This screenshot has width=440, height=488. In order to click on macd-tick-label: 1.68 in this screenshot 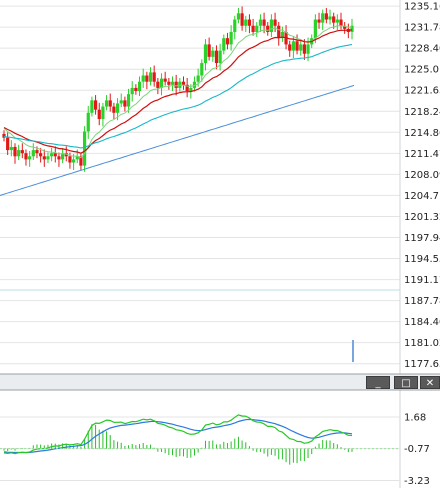, I will do `click(415, 417)`.